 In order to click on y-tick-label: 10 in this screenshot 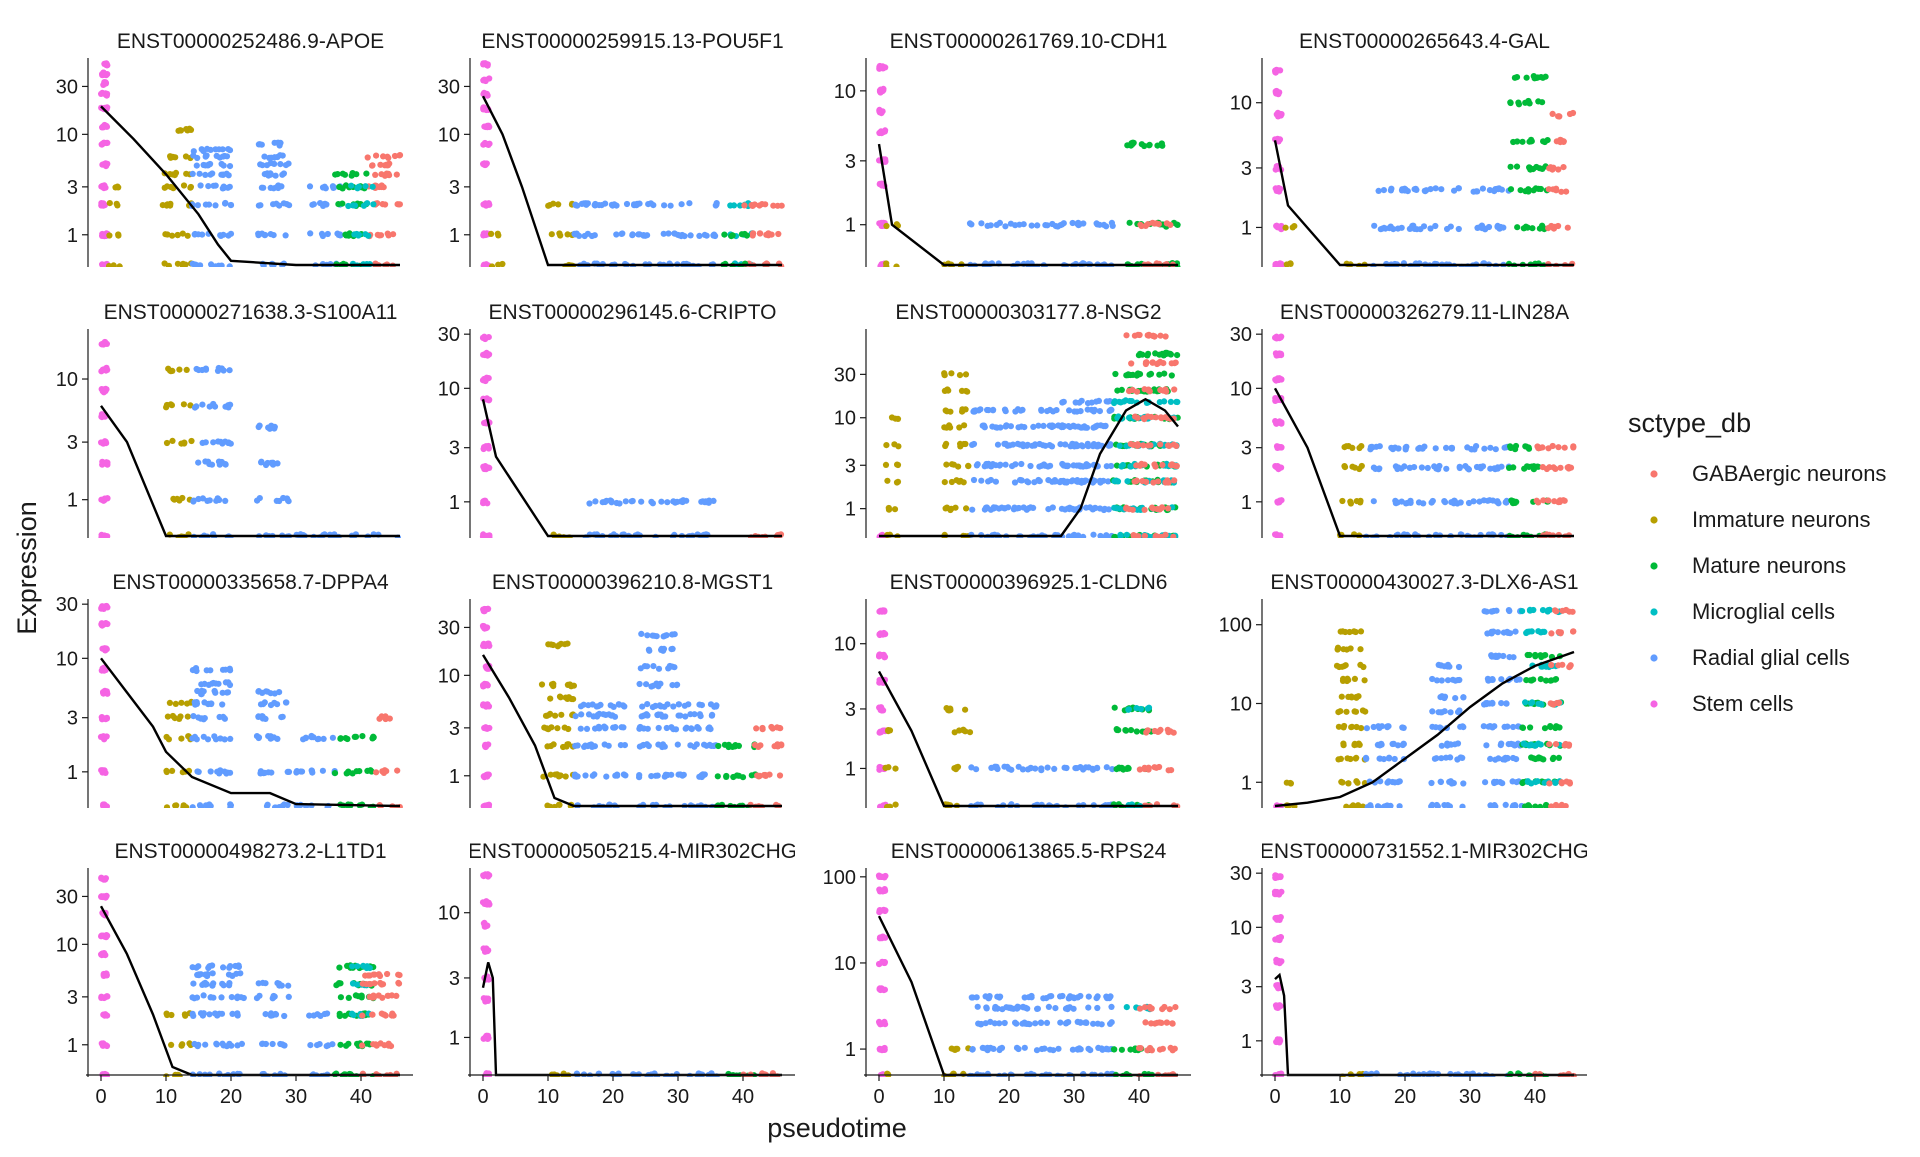, I will do `click(67, 380)`.